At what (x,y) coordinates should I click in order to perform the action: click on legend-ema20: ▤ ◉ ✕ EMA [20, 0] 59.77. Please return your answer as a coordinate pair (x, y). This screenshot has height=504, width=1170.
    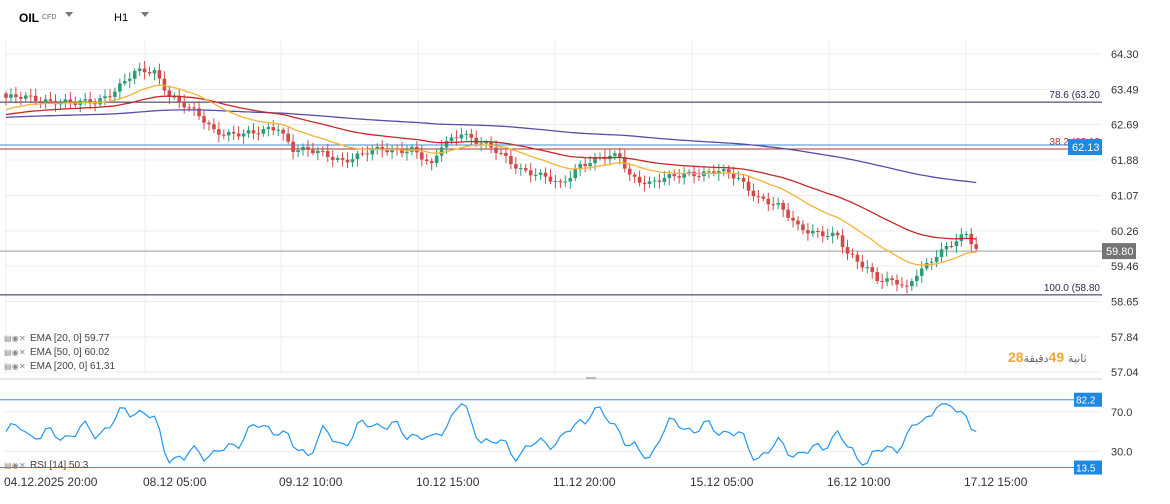
    Looking at the image, I should click on (57, 338).